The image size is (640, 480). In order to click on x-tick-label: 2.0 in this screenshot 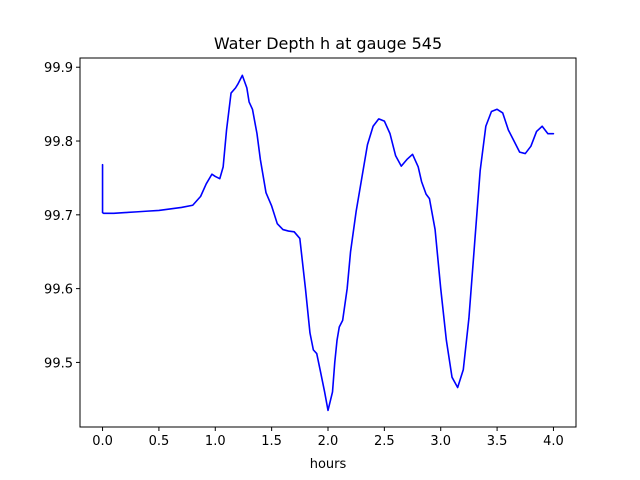, I will do `click(328, 441)`.